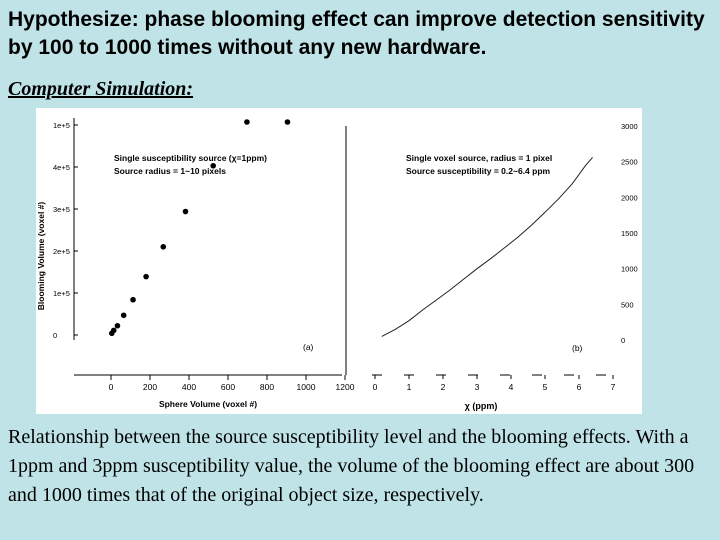 The height and width of the screenshot is (540, 720). I want to click on panel-a-y-tick-label: 4e+5, so click(61, 167).